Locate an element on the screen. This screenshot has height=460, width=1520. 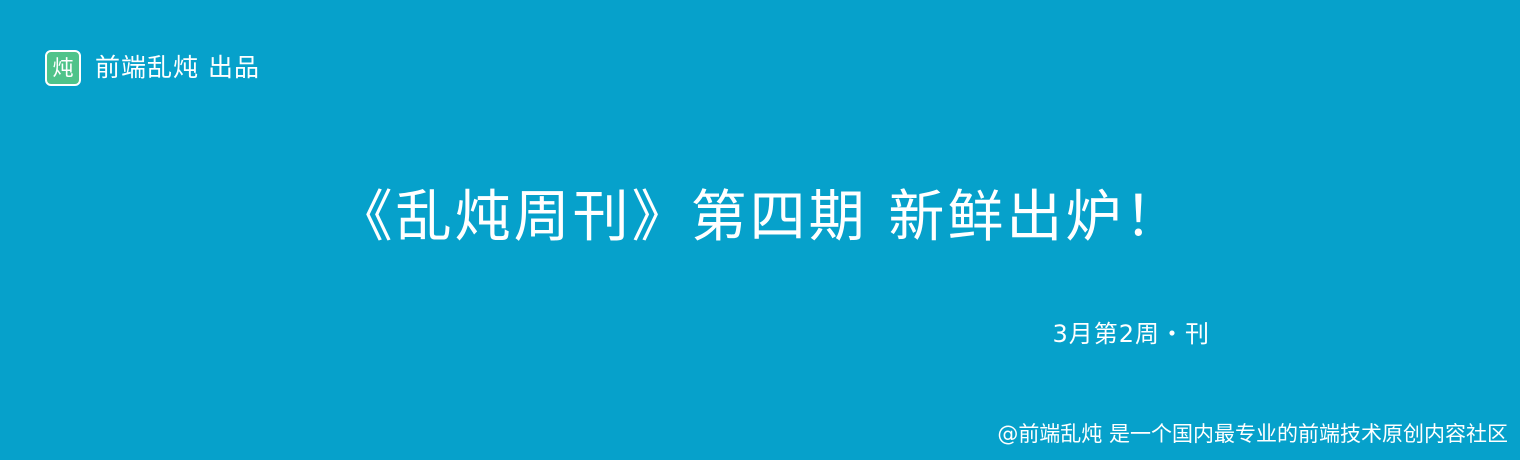
brand: 炖 前端乱炖 出品 is located at coordinates (152, 68).